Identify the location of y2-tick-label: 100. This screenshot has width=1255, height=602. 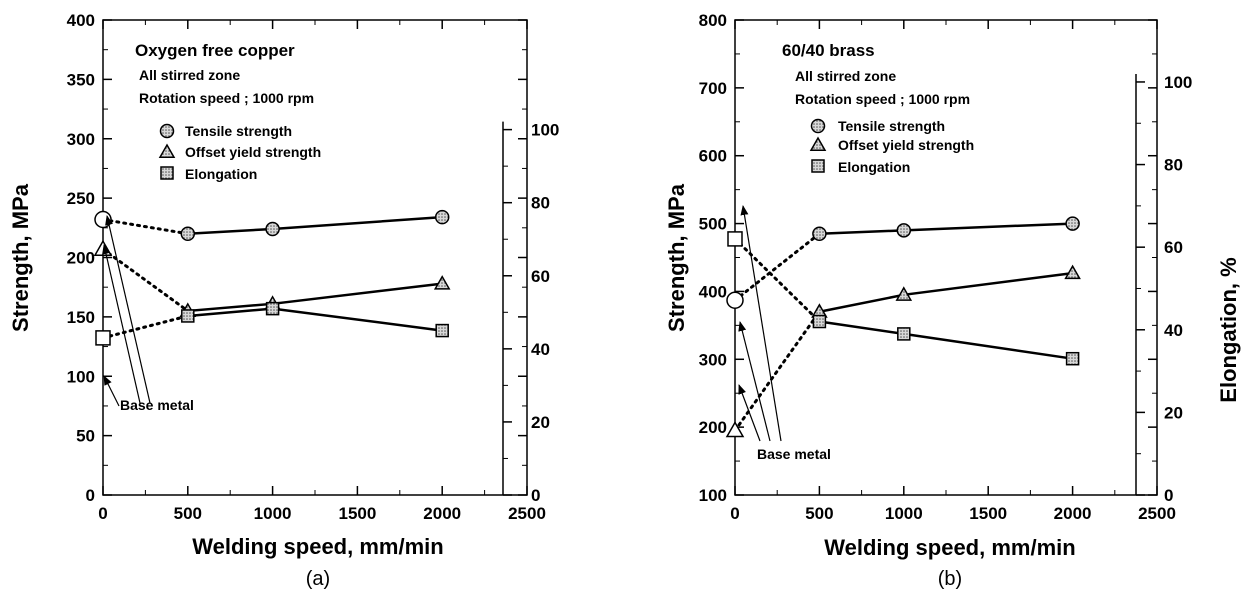
(1178, 82).